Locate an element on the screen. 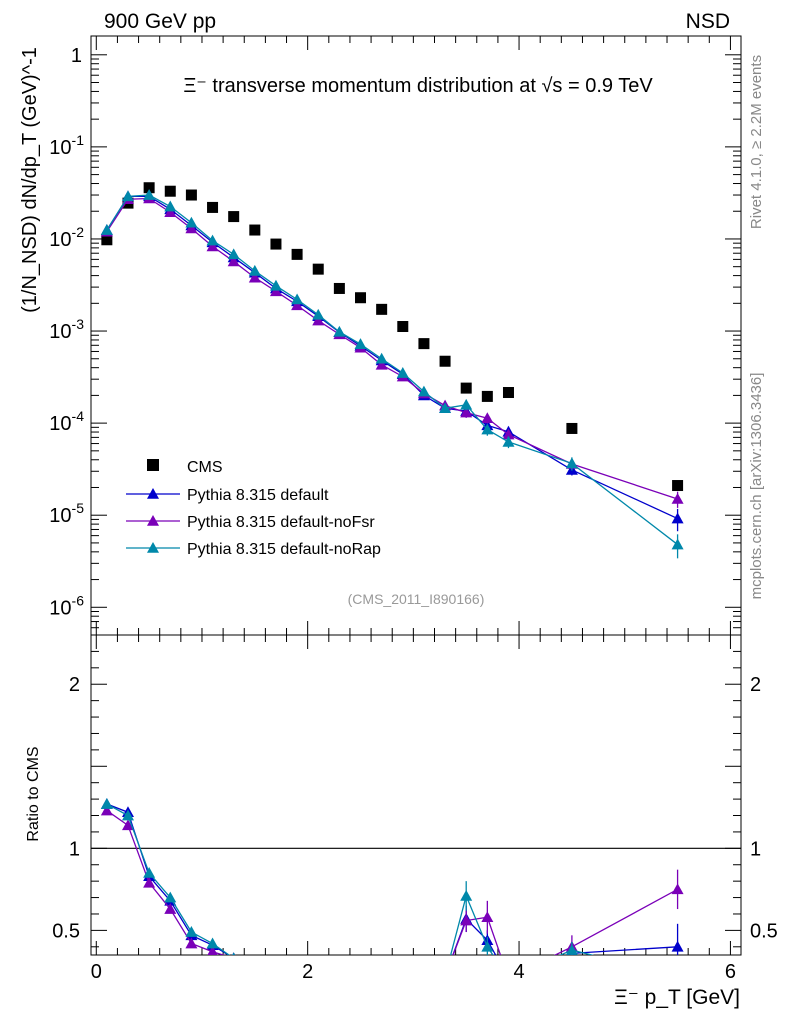 Image resolution: width=786 pixels, height=1024 pixels. x-tick-label: 4 is located at coordinates (518, 972).